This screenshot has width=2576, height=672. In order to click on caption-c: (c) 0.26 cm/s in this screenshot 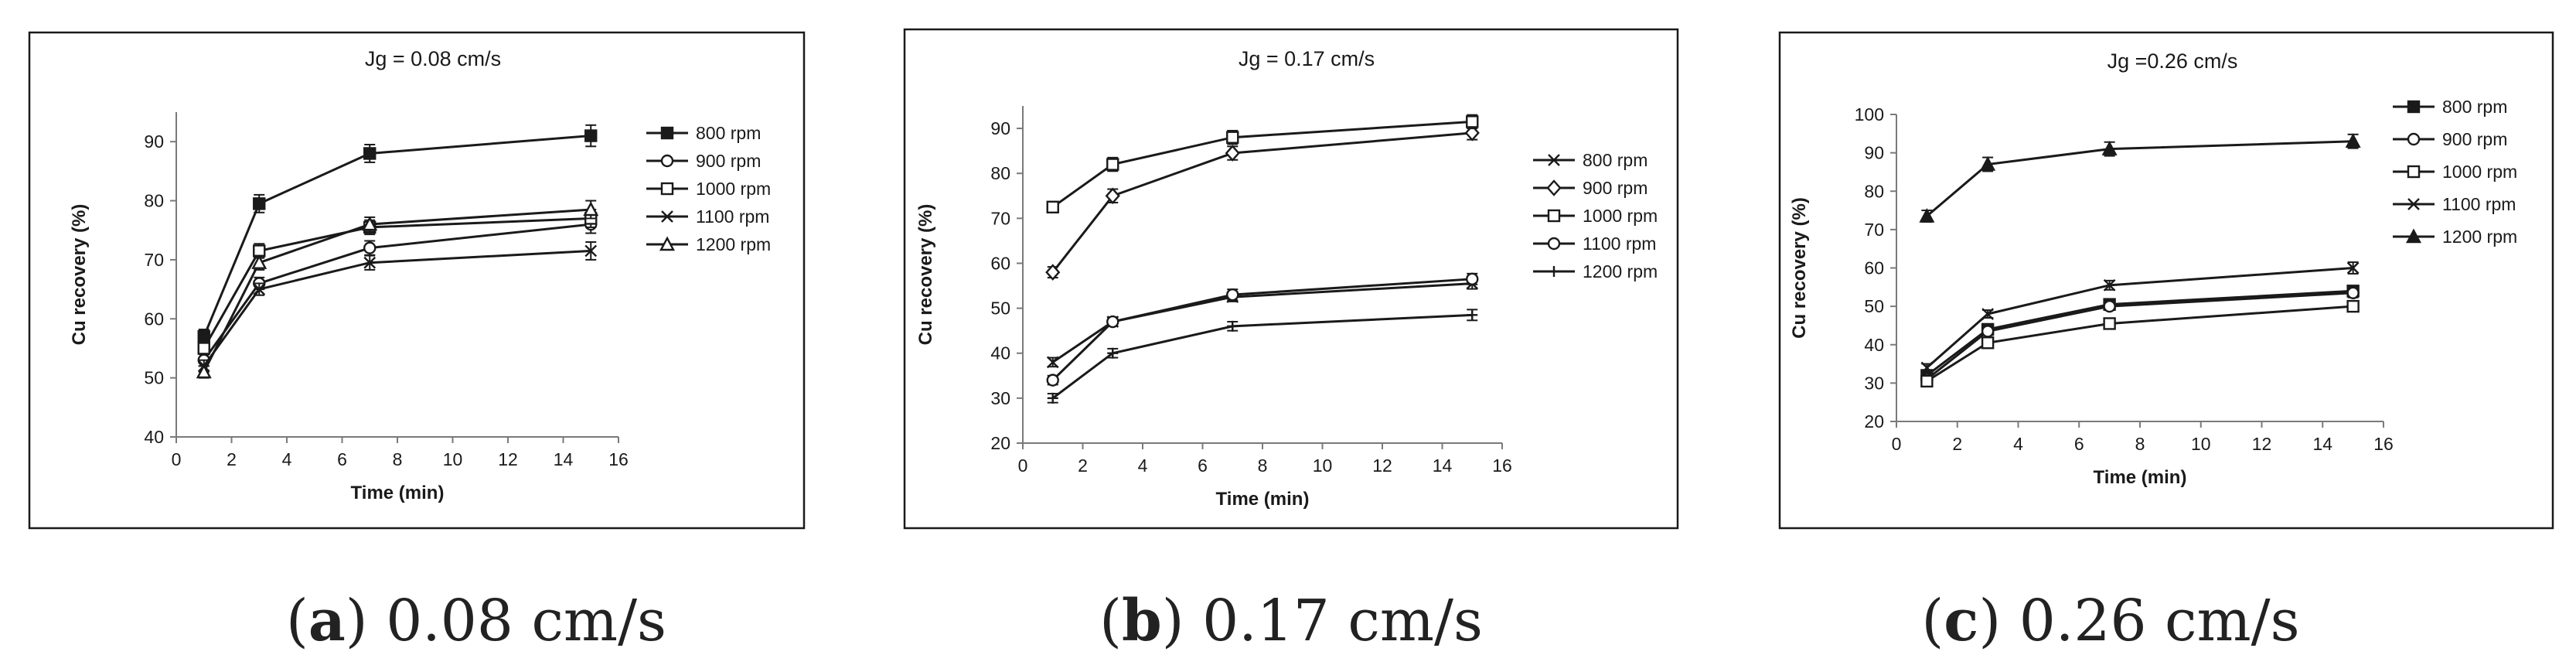, I will do `click(2110, 621)`.